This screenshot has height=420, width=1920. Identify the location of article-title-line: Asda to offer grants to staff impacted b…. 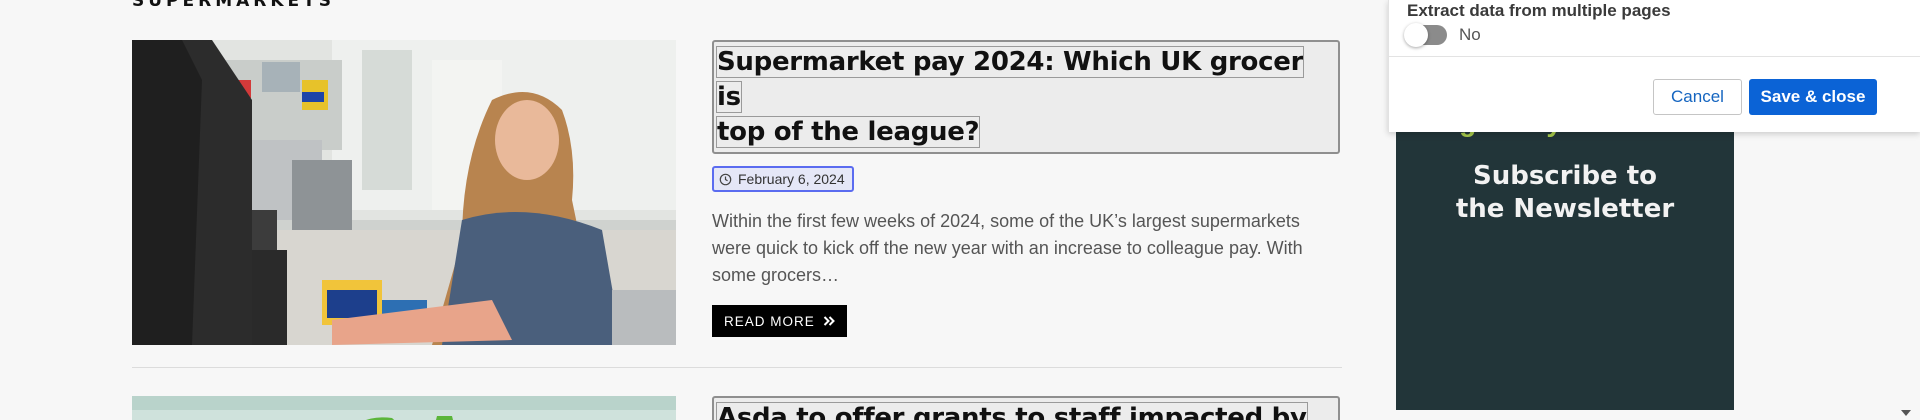
(1012, 411).